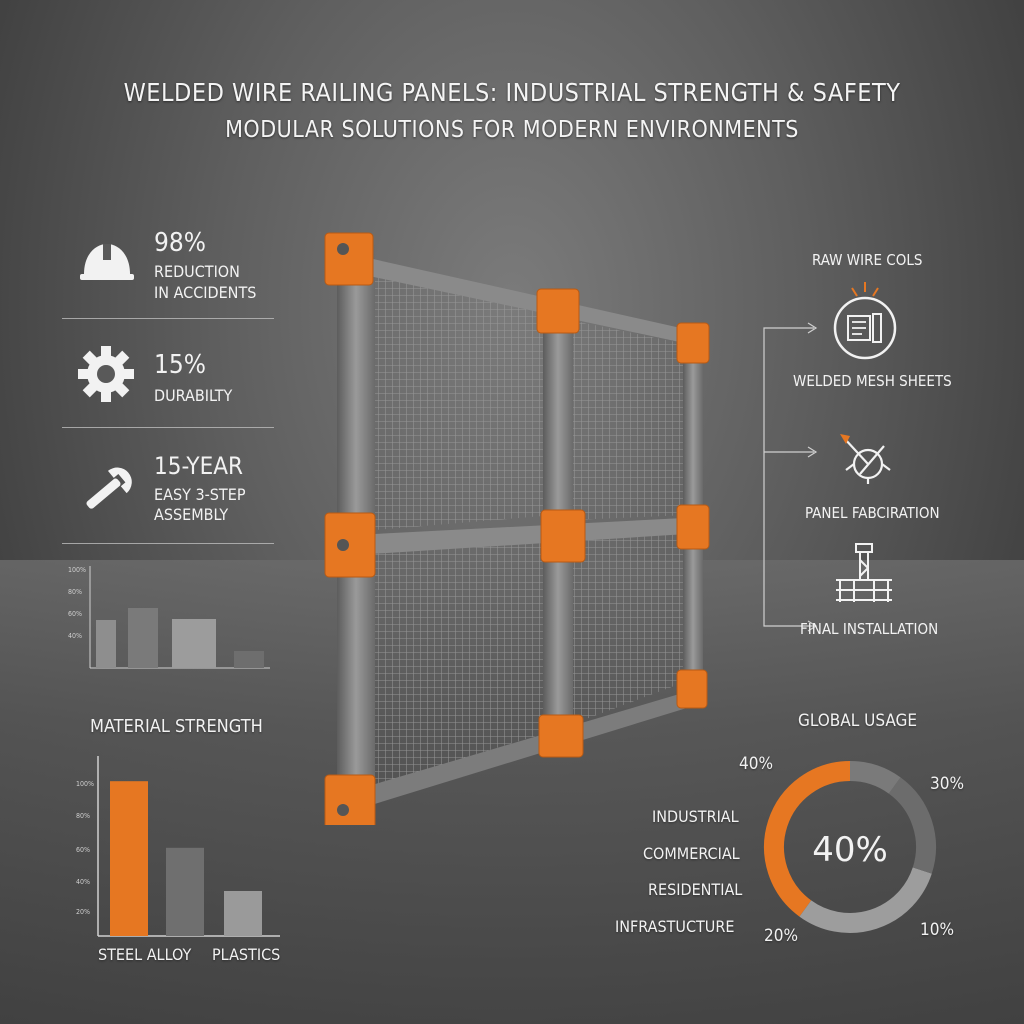 This screenshot has height=1024, width=1024. Describe the element at coordinates (869, 629) in the screenshot. I see `process-step-final-installation: FINAL INSTALLATION` at that location.